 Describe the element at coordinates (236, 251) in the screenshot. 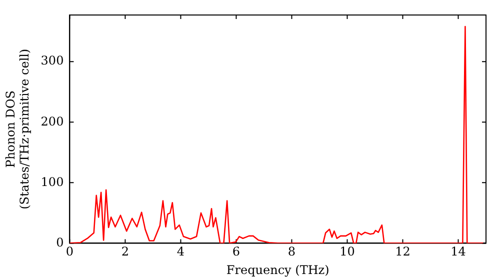

I see `x-tick-label: 6` at that location.